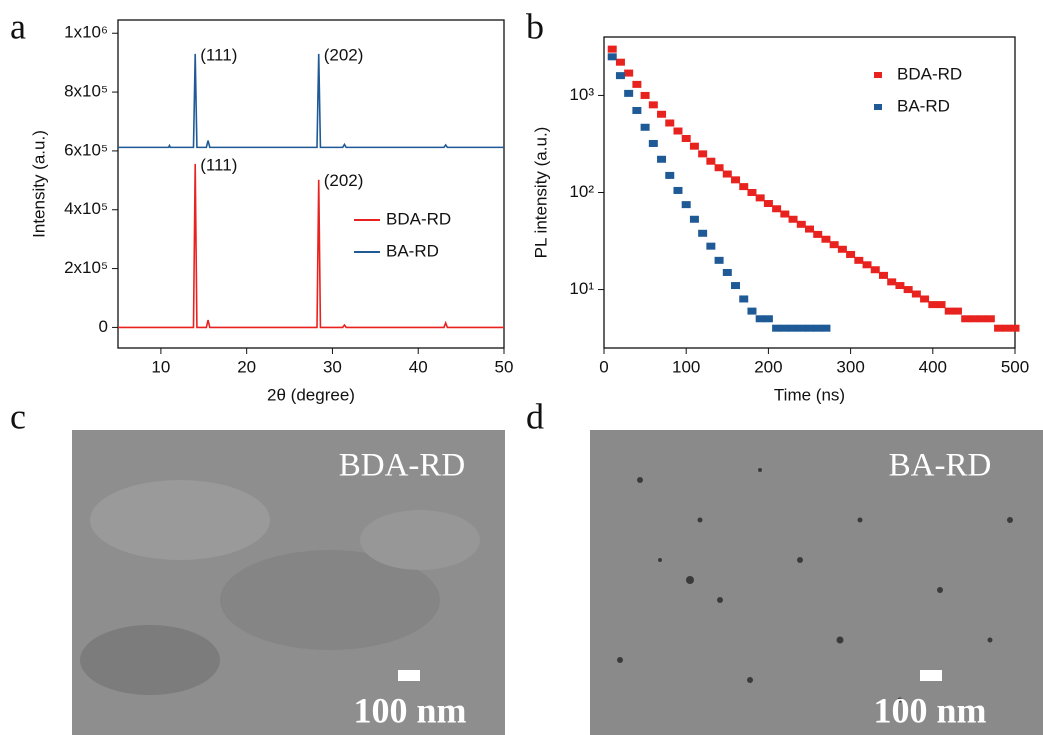 The width and height of the screenshot is (1043, 735). Describe the element at coordinates (581, 191) in the screenshot. I see `y-tick-label: 10²` at that location.